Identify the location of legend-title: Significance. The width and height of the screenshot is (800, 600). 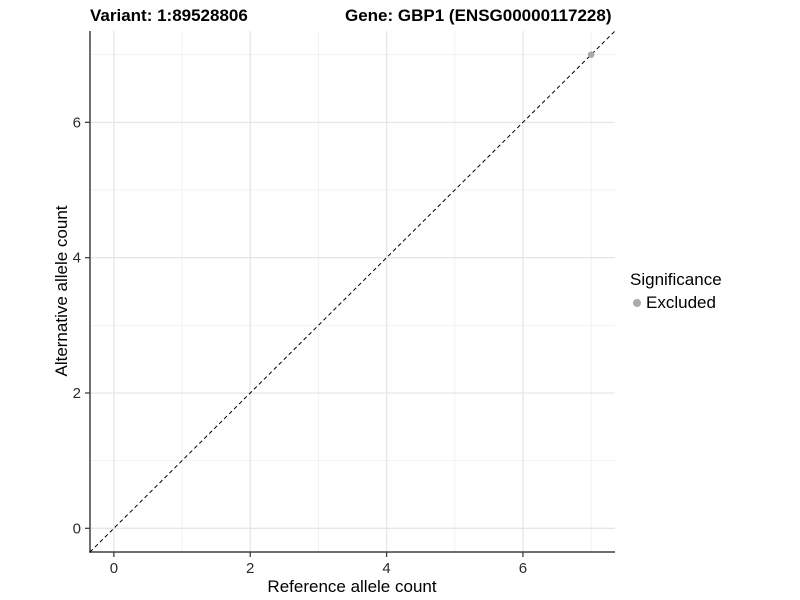
(676, 279).